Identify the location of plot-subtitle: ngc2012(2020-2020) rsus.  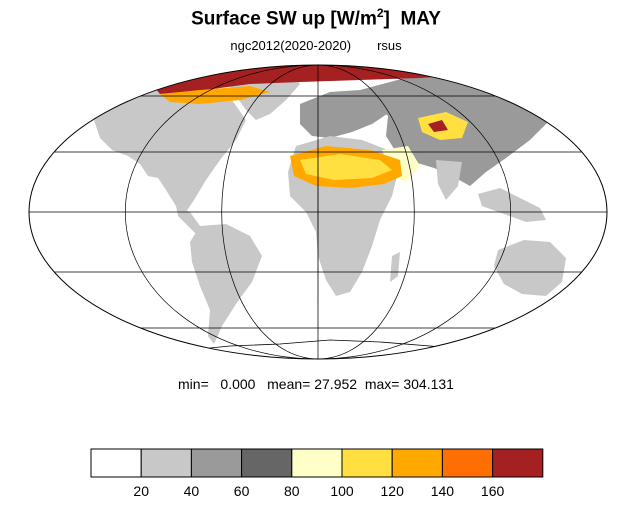
(316, 45).